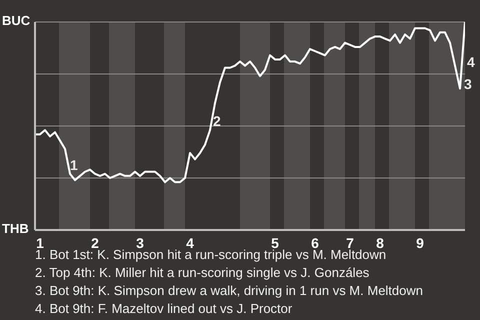 The width and height of the screenshot is (480, 320). Describe the element at coordinates (74, 165) in the screenshot. I see `annotation: 1` at that location.